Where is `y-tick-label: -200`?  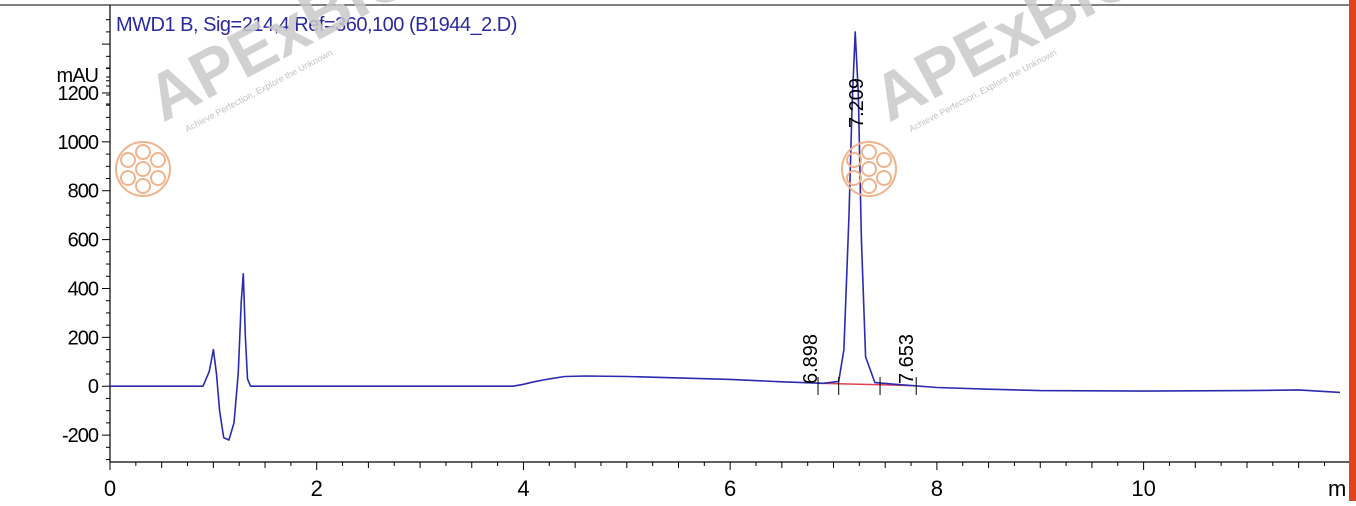
y-tick-label: -200 is located at coordinates (80, 436).